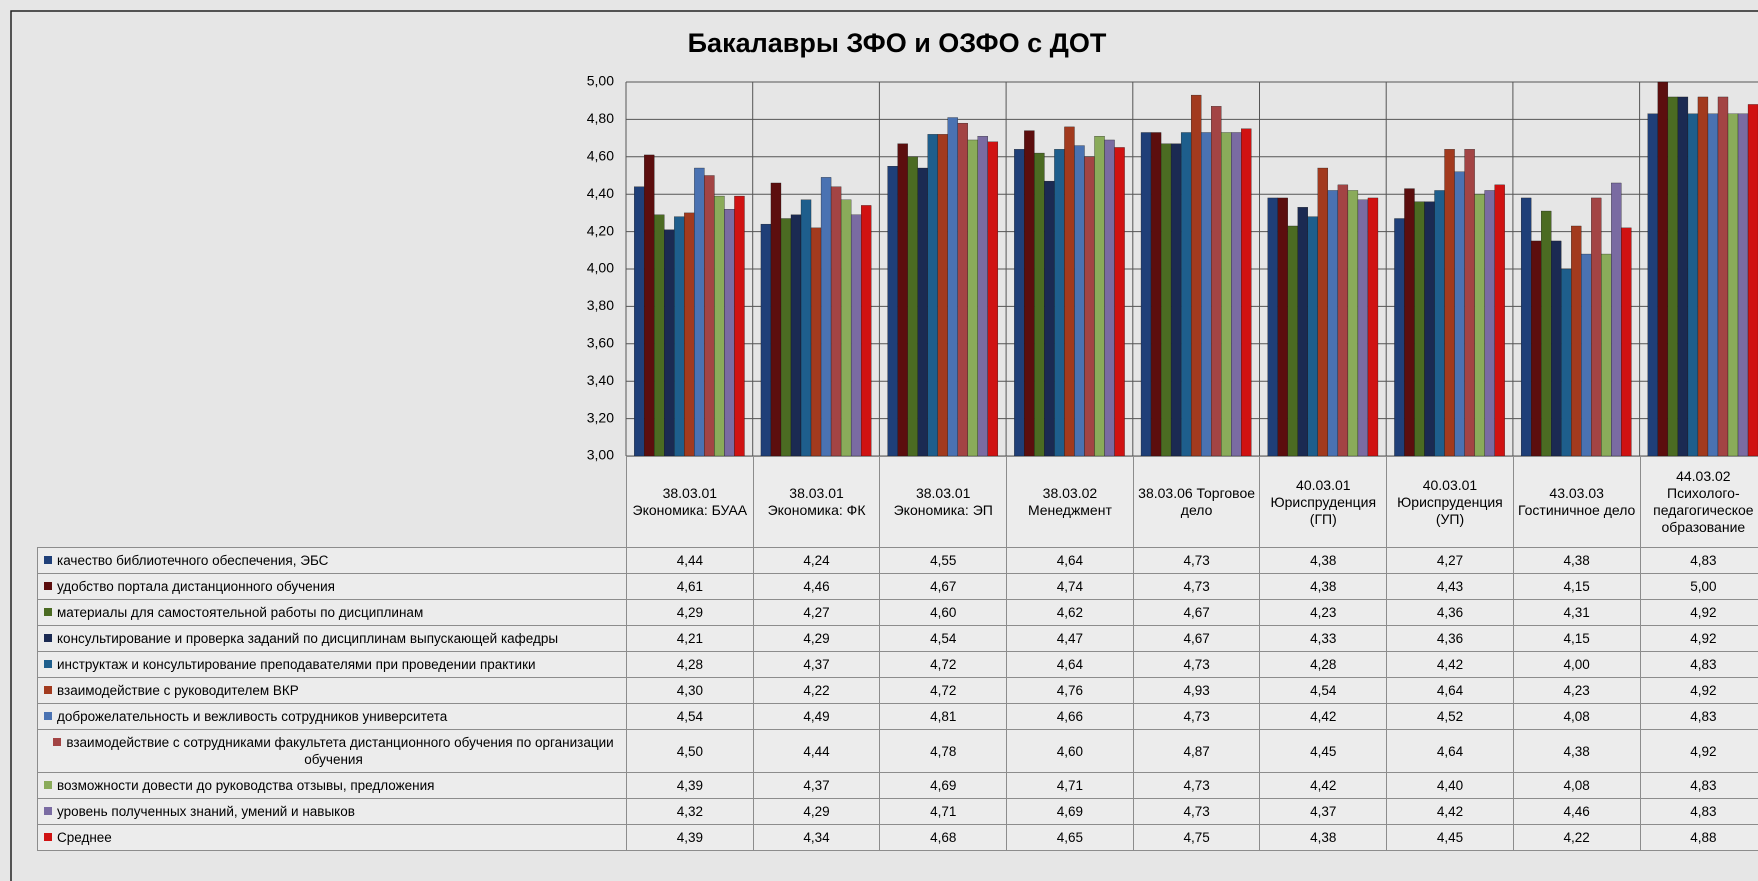  I want to click on y-tick-label: 3,40, so click(600, 380).